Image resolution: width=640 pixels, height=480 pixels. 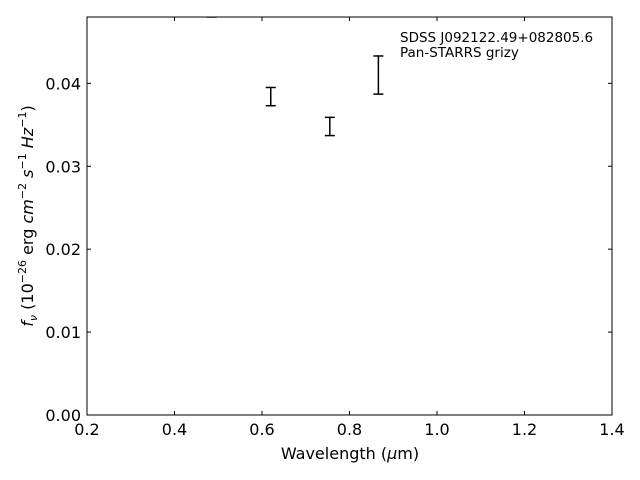 What do you see at coordinates (63, 166) in the screenshot?
I see `y-tick-label: 0.03` at bounding box center [63, 166].